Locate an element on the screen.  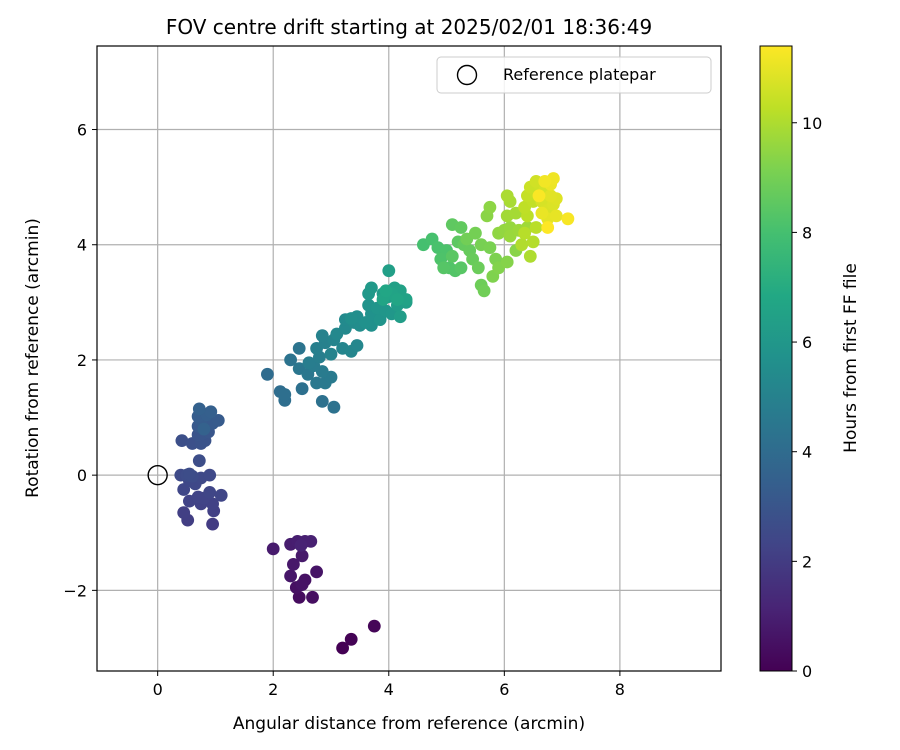
legend: Reference platepar is located at coordinates (574, 75).